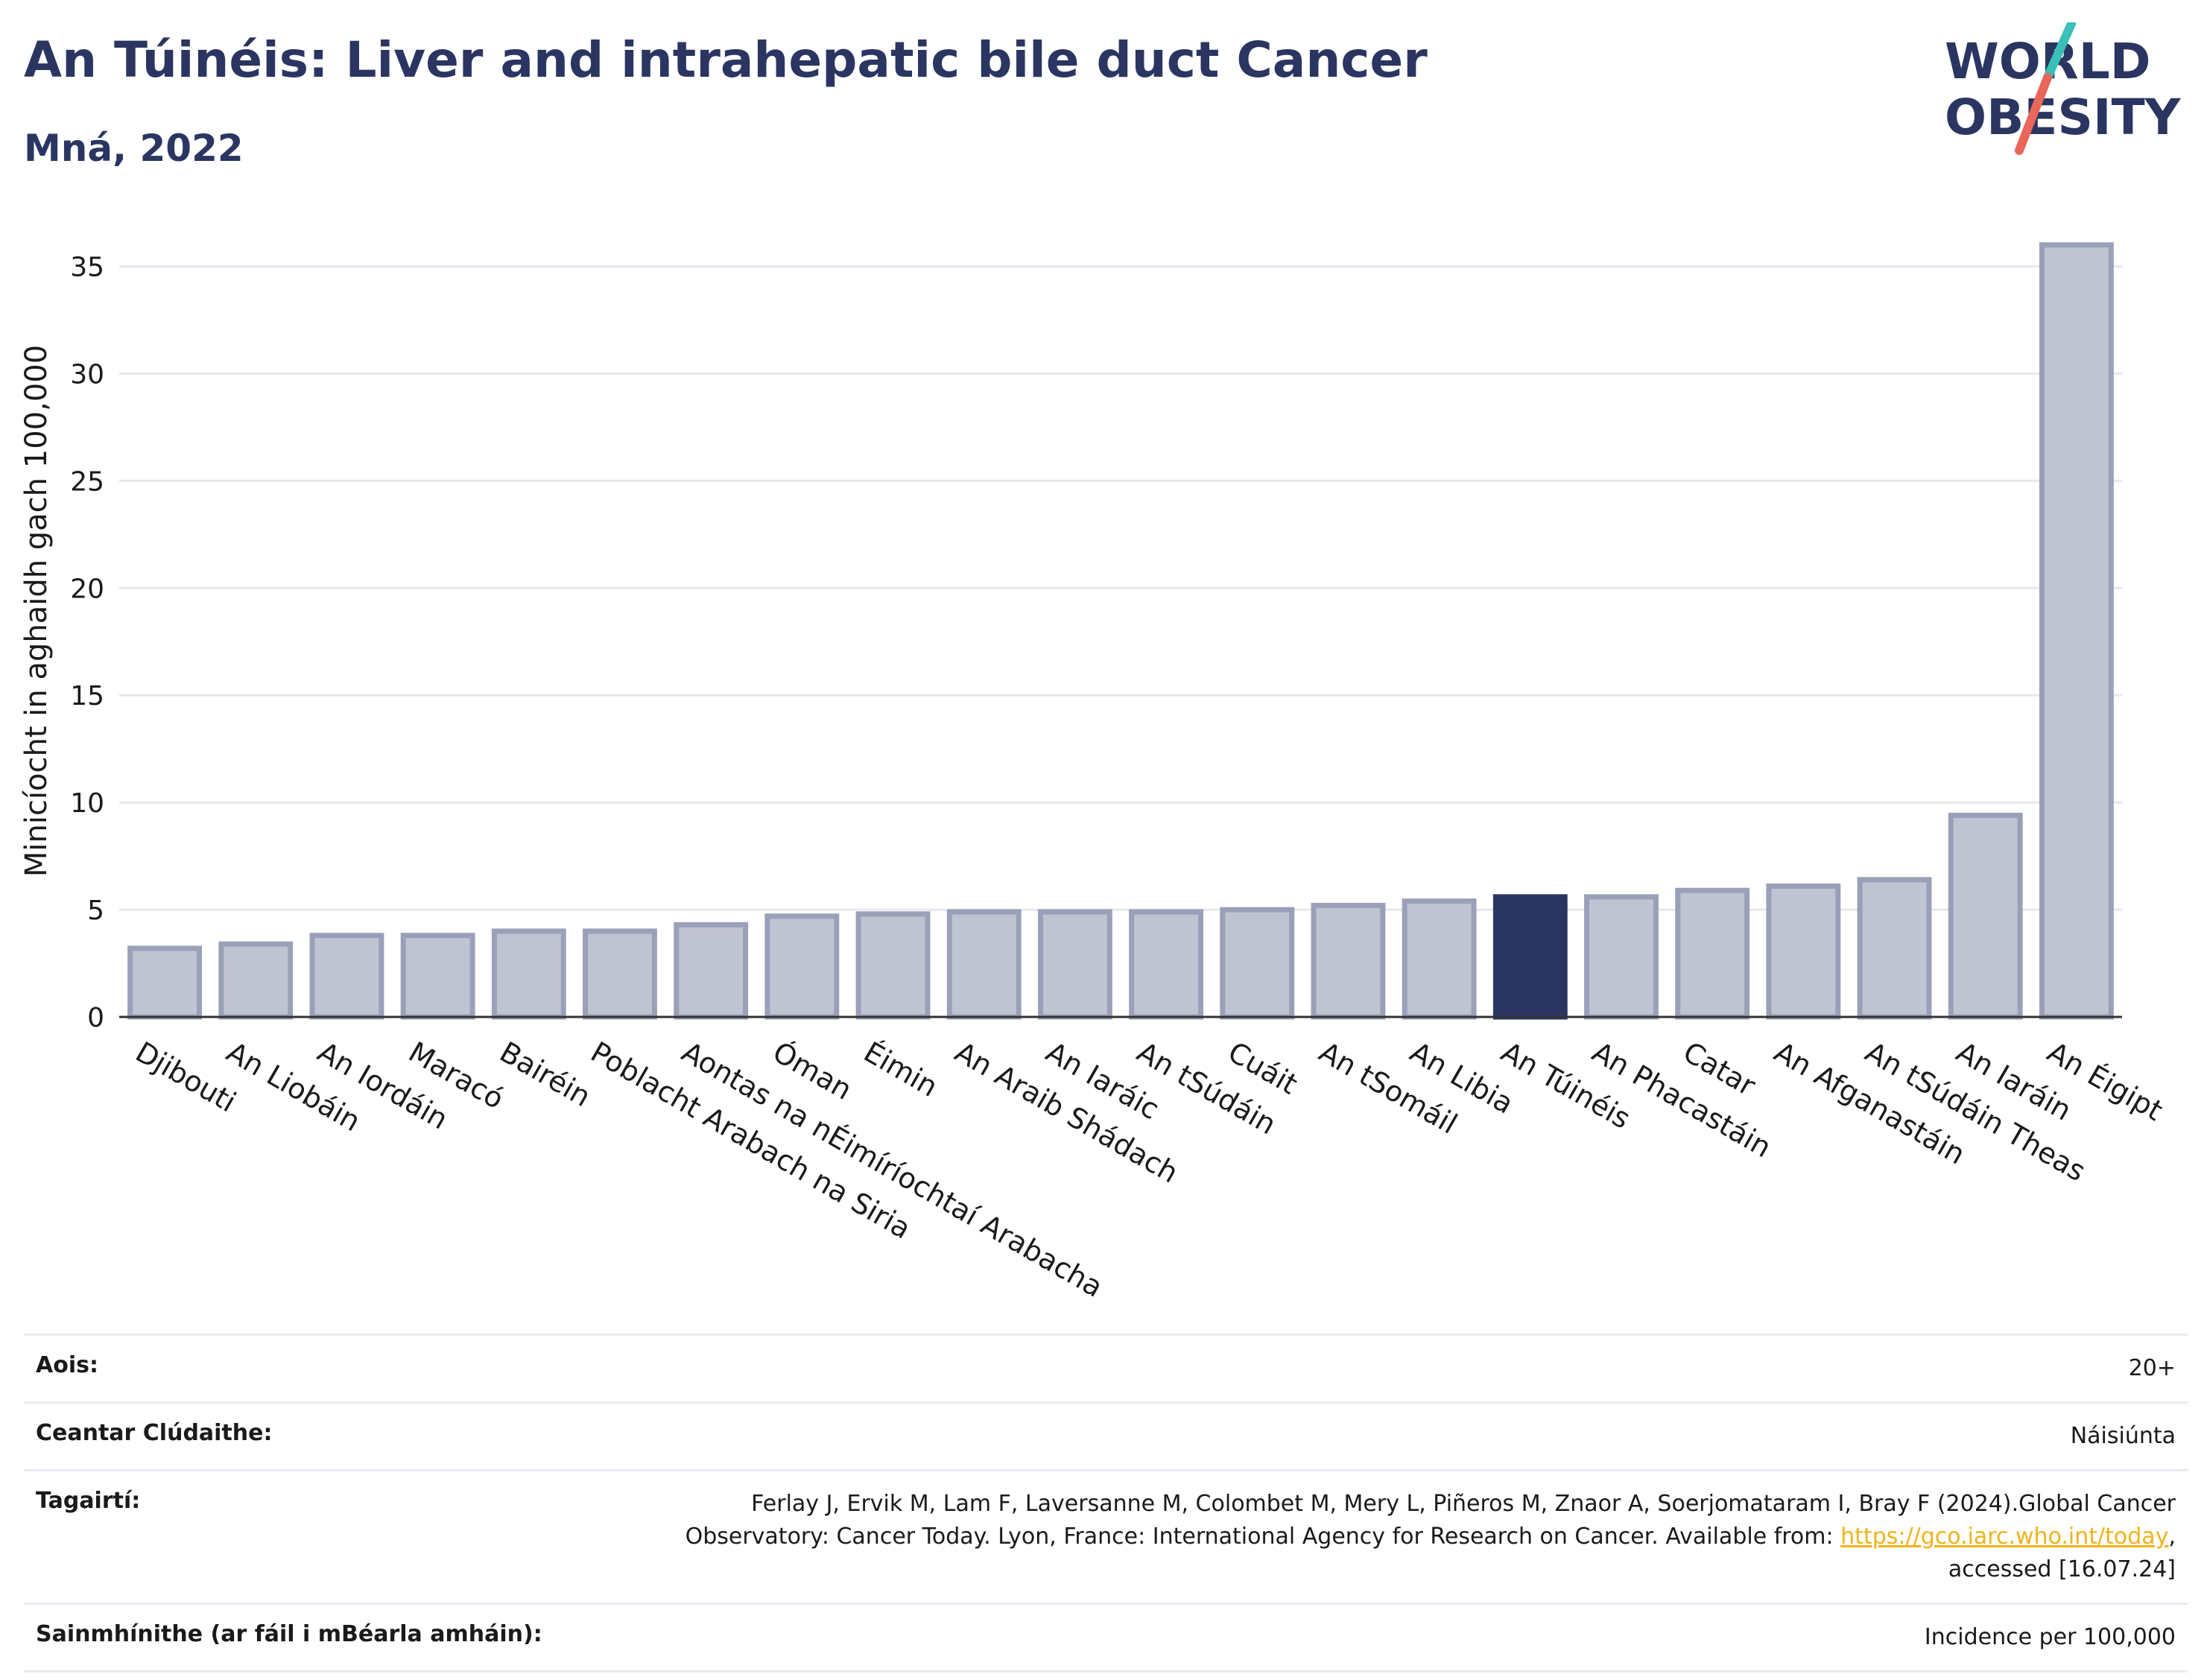 The width and height of the screenshot is (2204, 1680). What do you see at coordinates (2063, 88) in the screenshot?
I see `world-obesity-logo: WORLD OBESITY` at bounding box center [2063, 88].